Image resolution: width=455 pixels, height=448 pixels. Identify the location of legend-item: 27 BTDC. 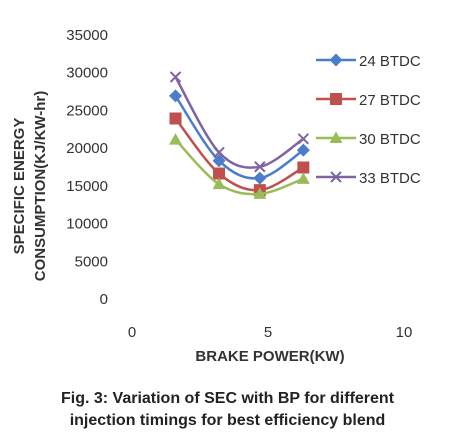
(368, 100).